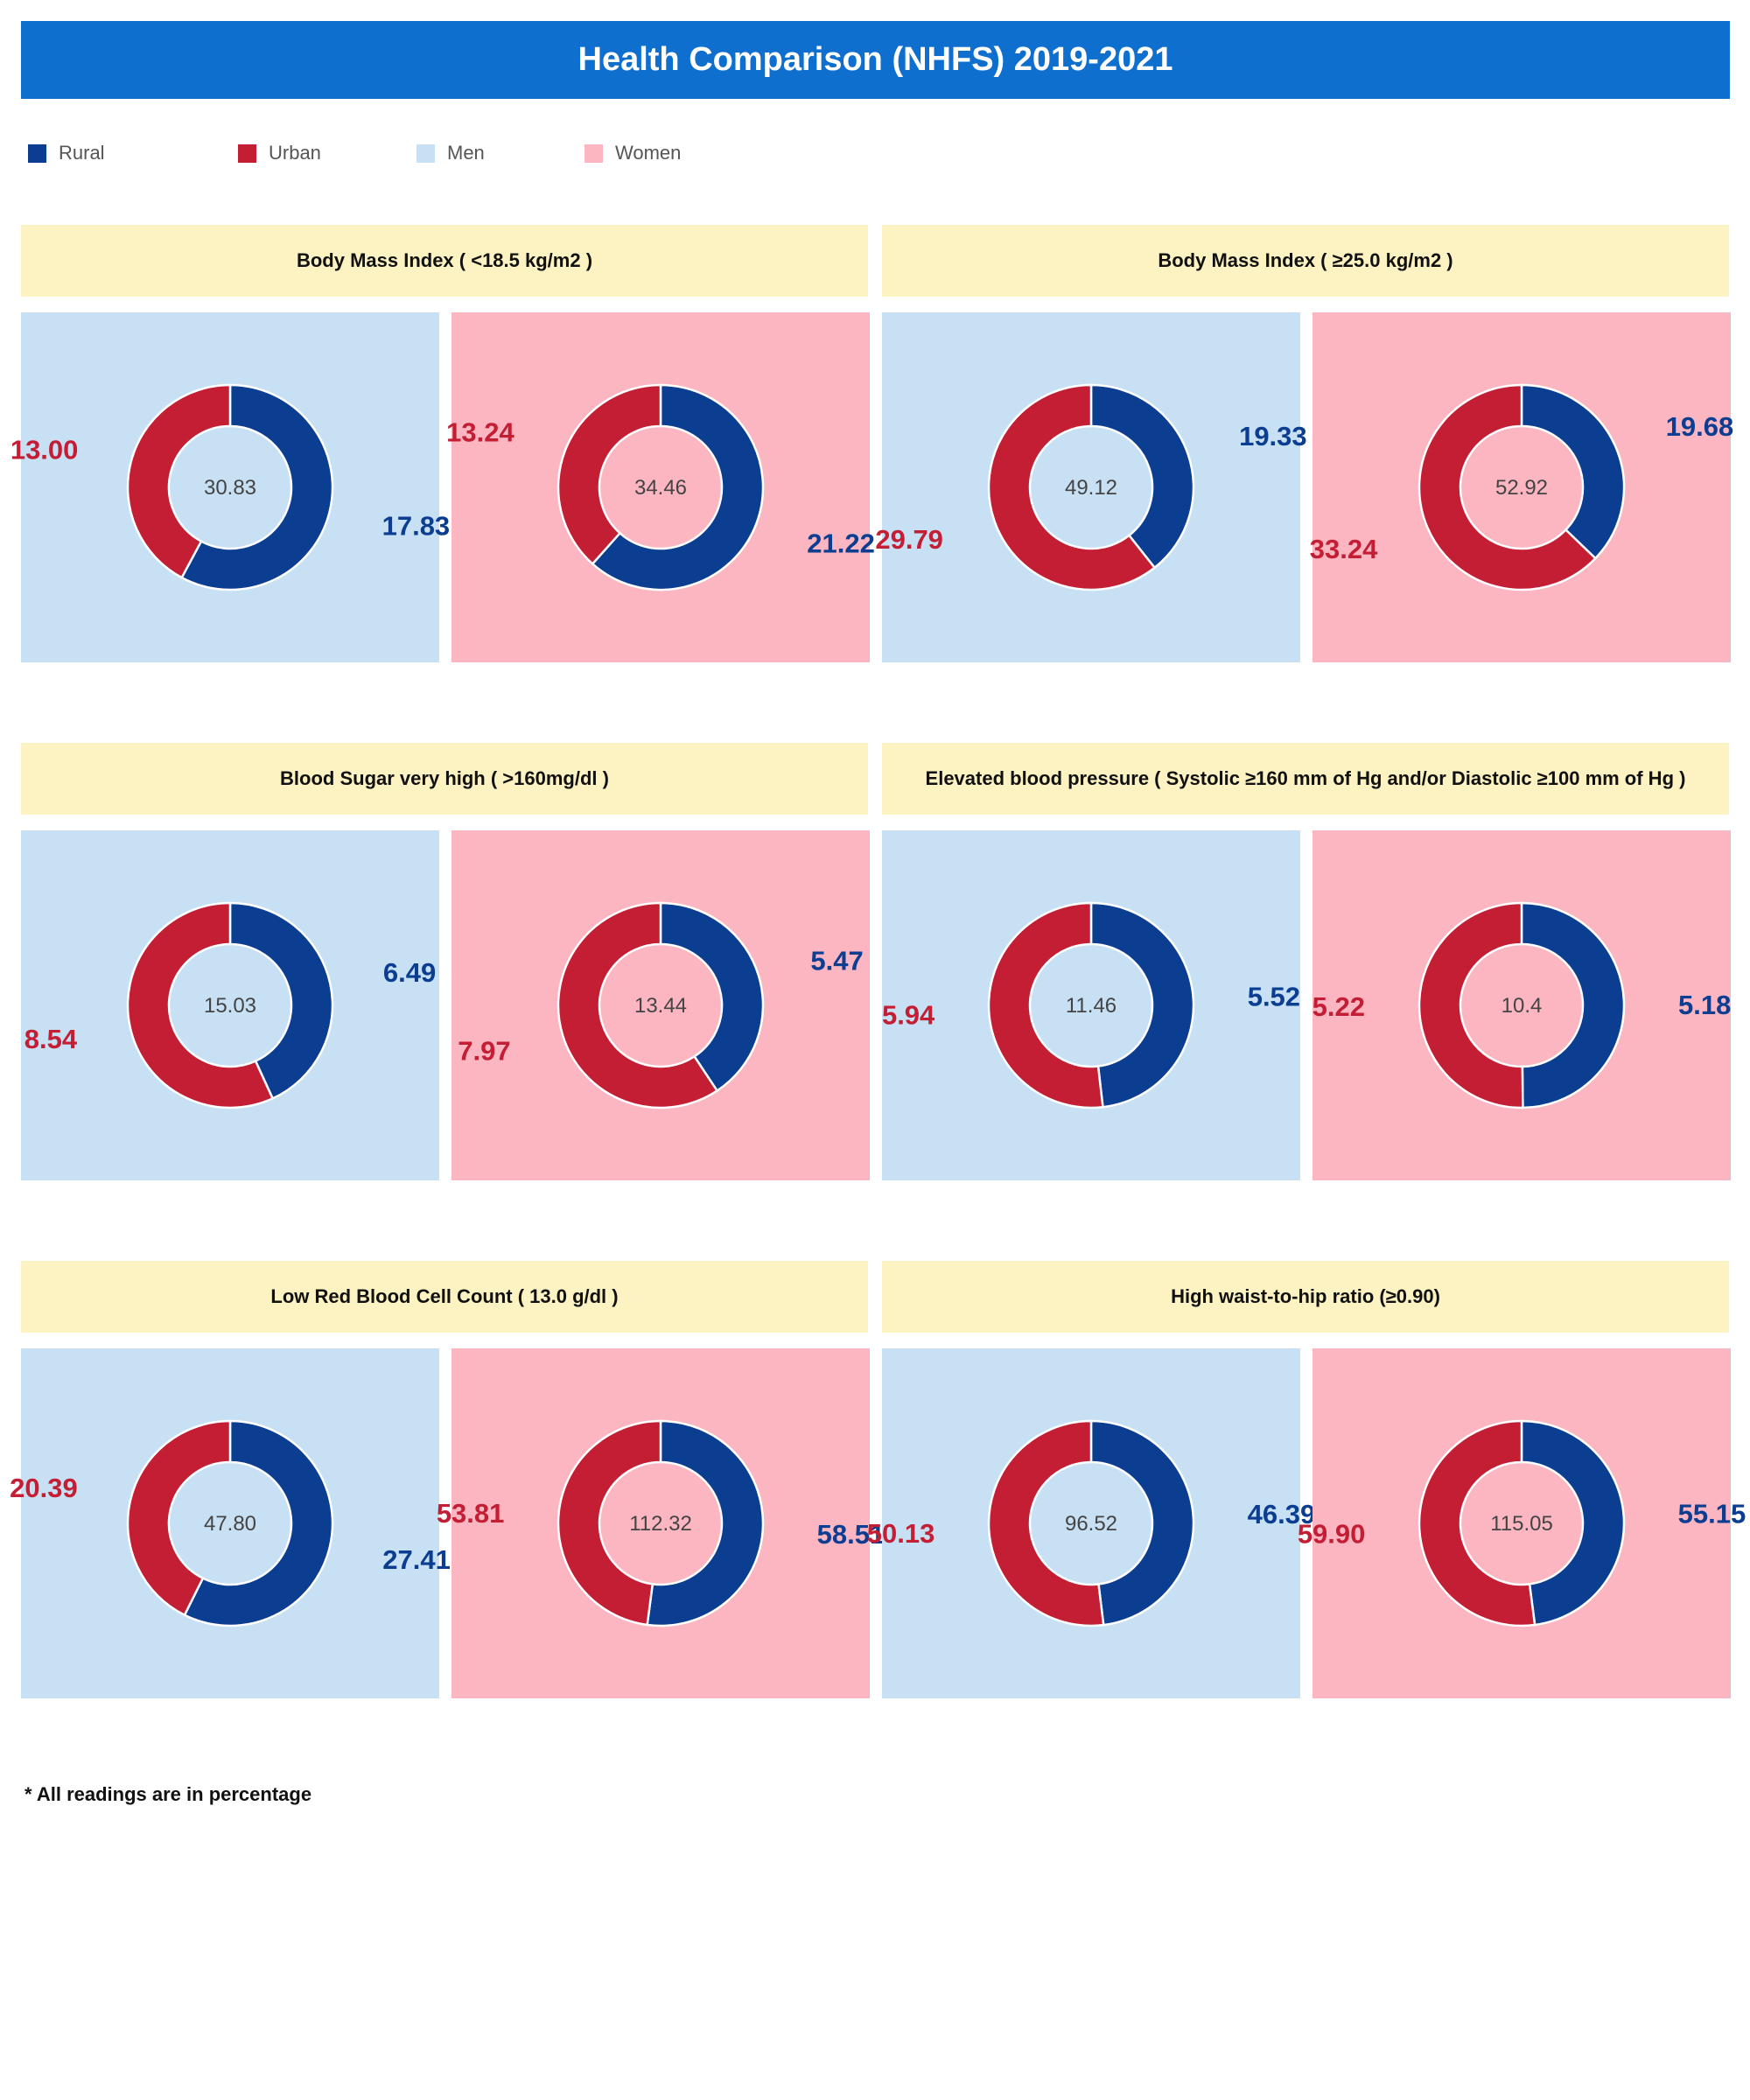  I want to click on panel-waist-women: 115.05 55.15 59.90, so click(1522, 1523).